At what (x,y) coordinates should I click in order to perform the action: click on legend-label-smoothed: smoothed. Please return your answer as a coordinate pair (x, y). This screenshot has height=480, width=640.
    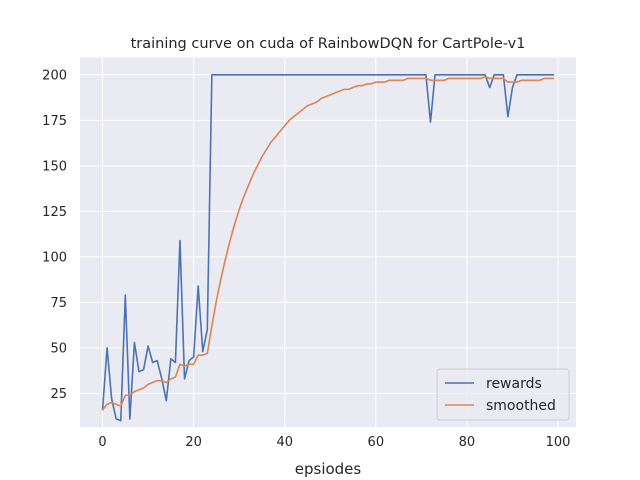
    Looking at the image, I should click on (521, 406).